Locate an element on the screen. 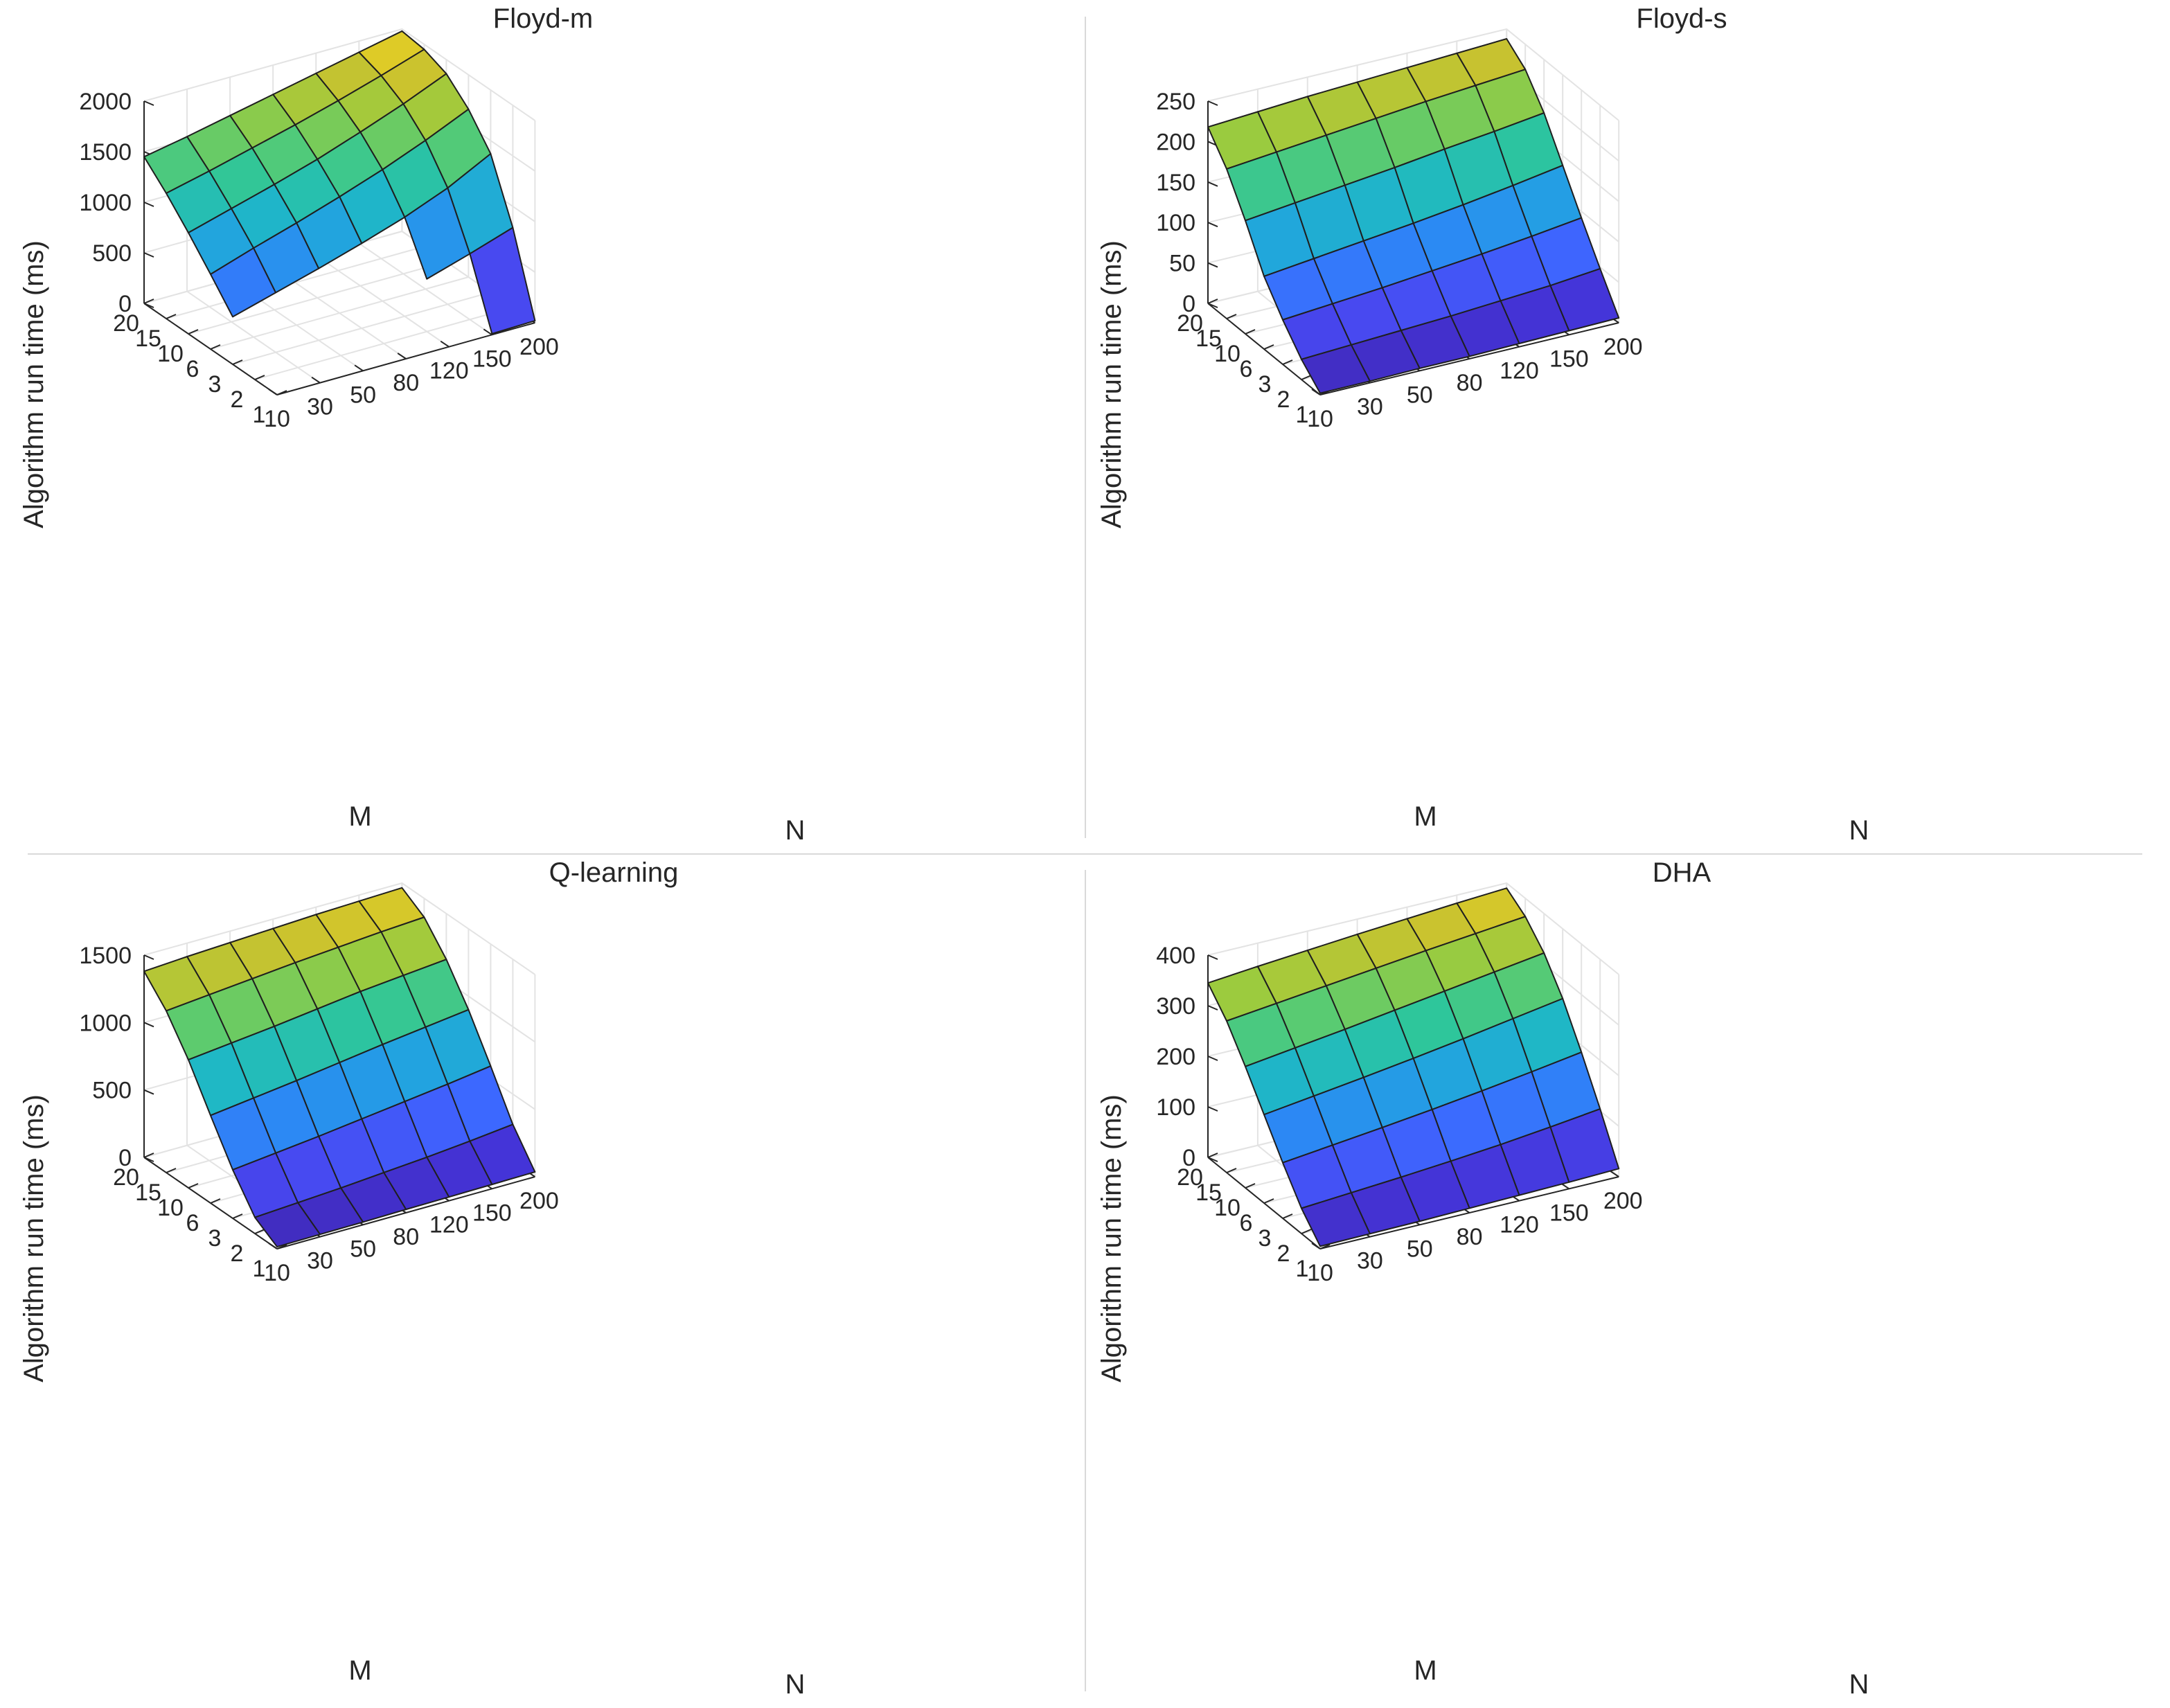  horizontal-divider is located at coordinates (1085, 854).